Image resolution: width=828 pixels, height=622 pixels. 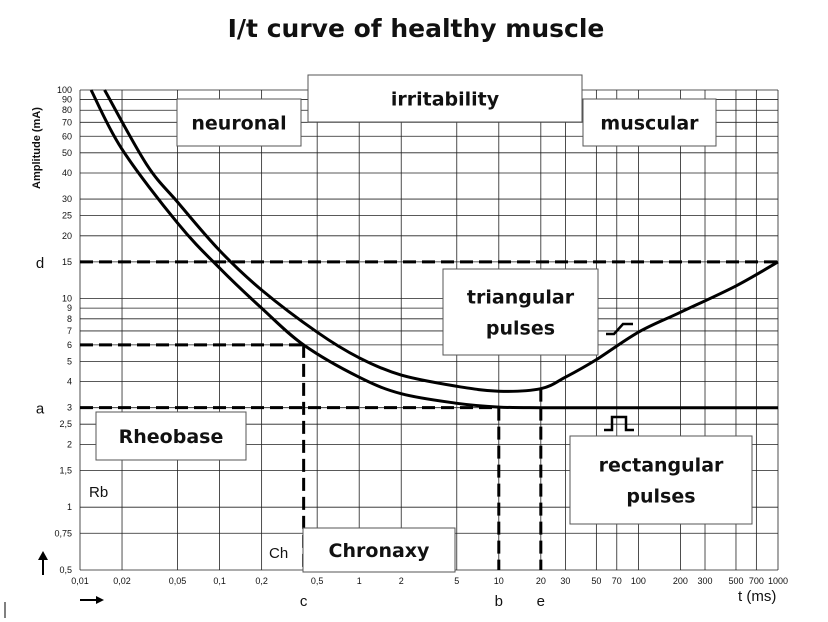 I want to click on guide-label: c, so click(x=304, y=601).